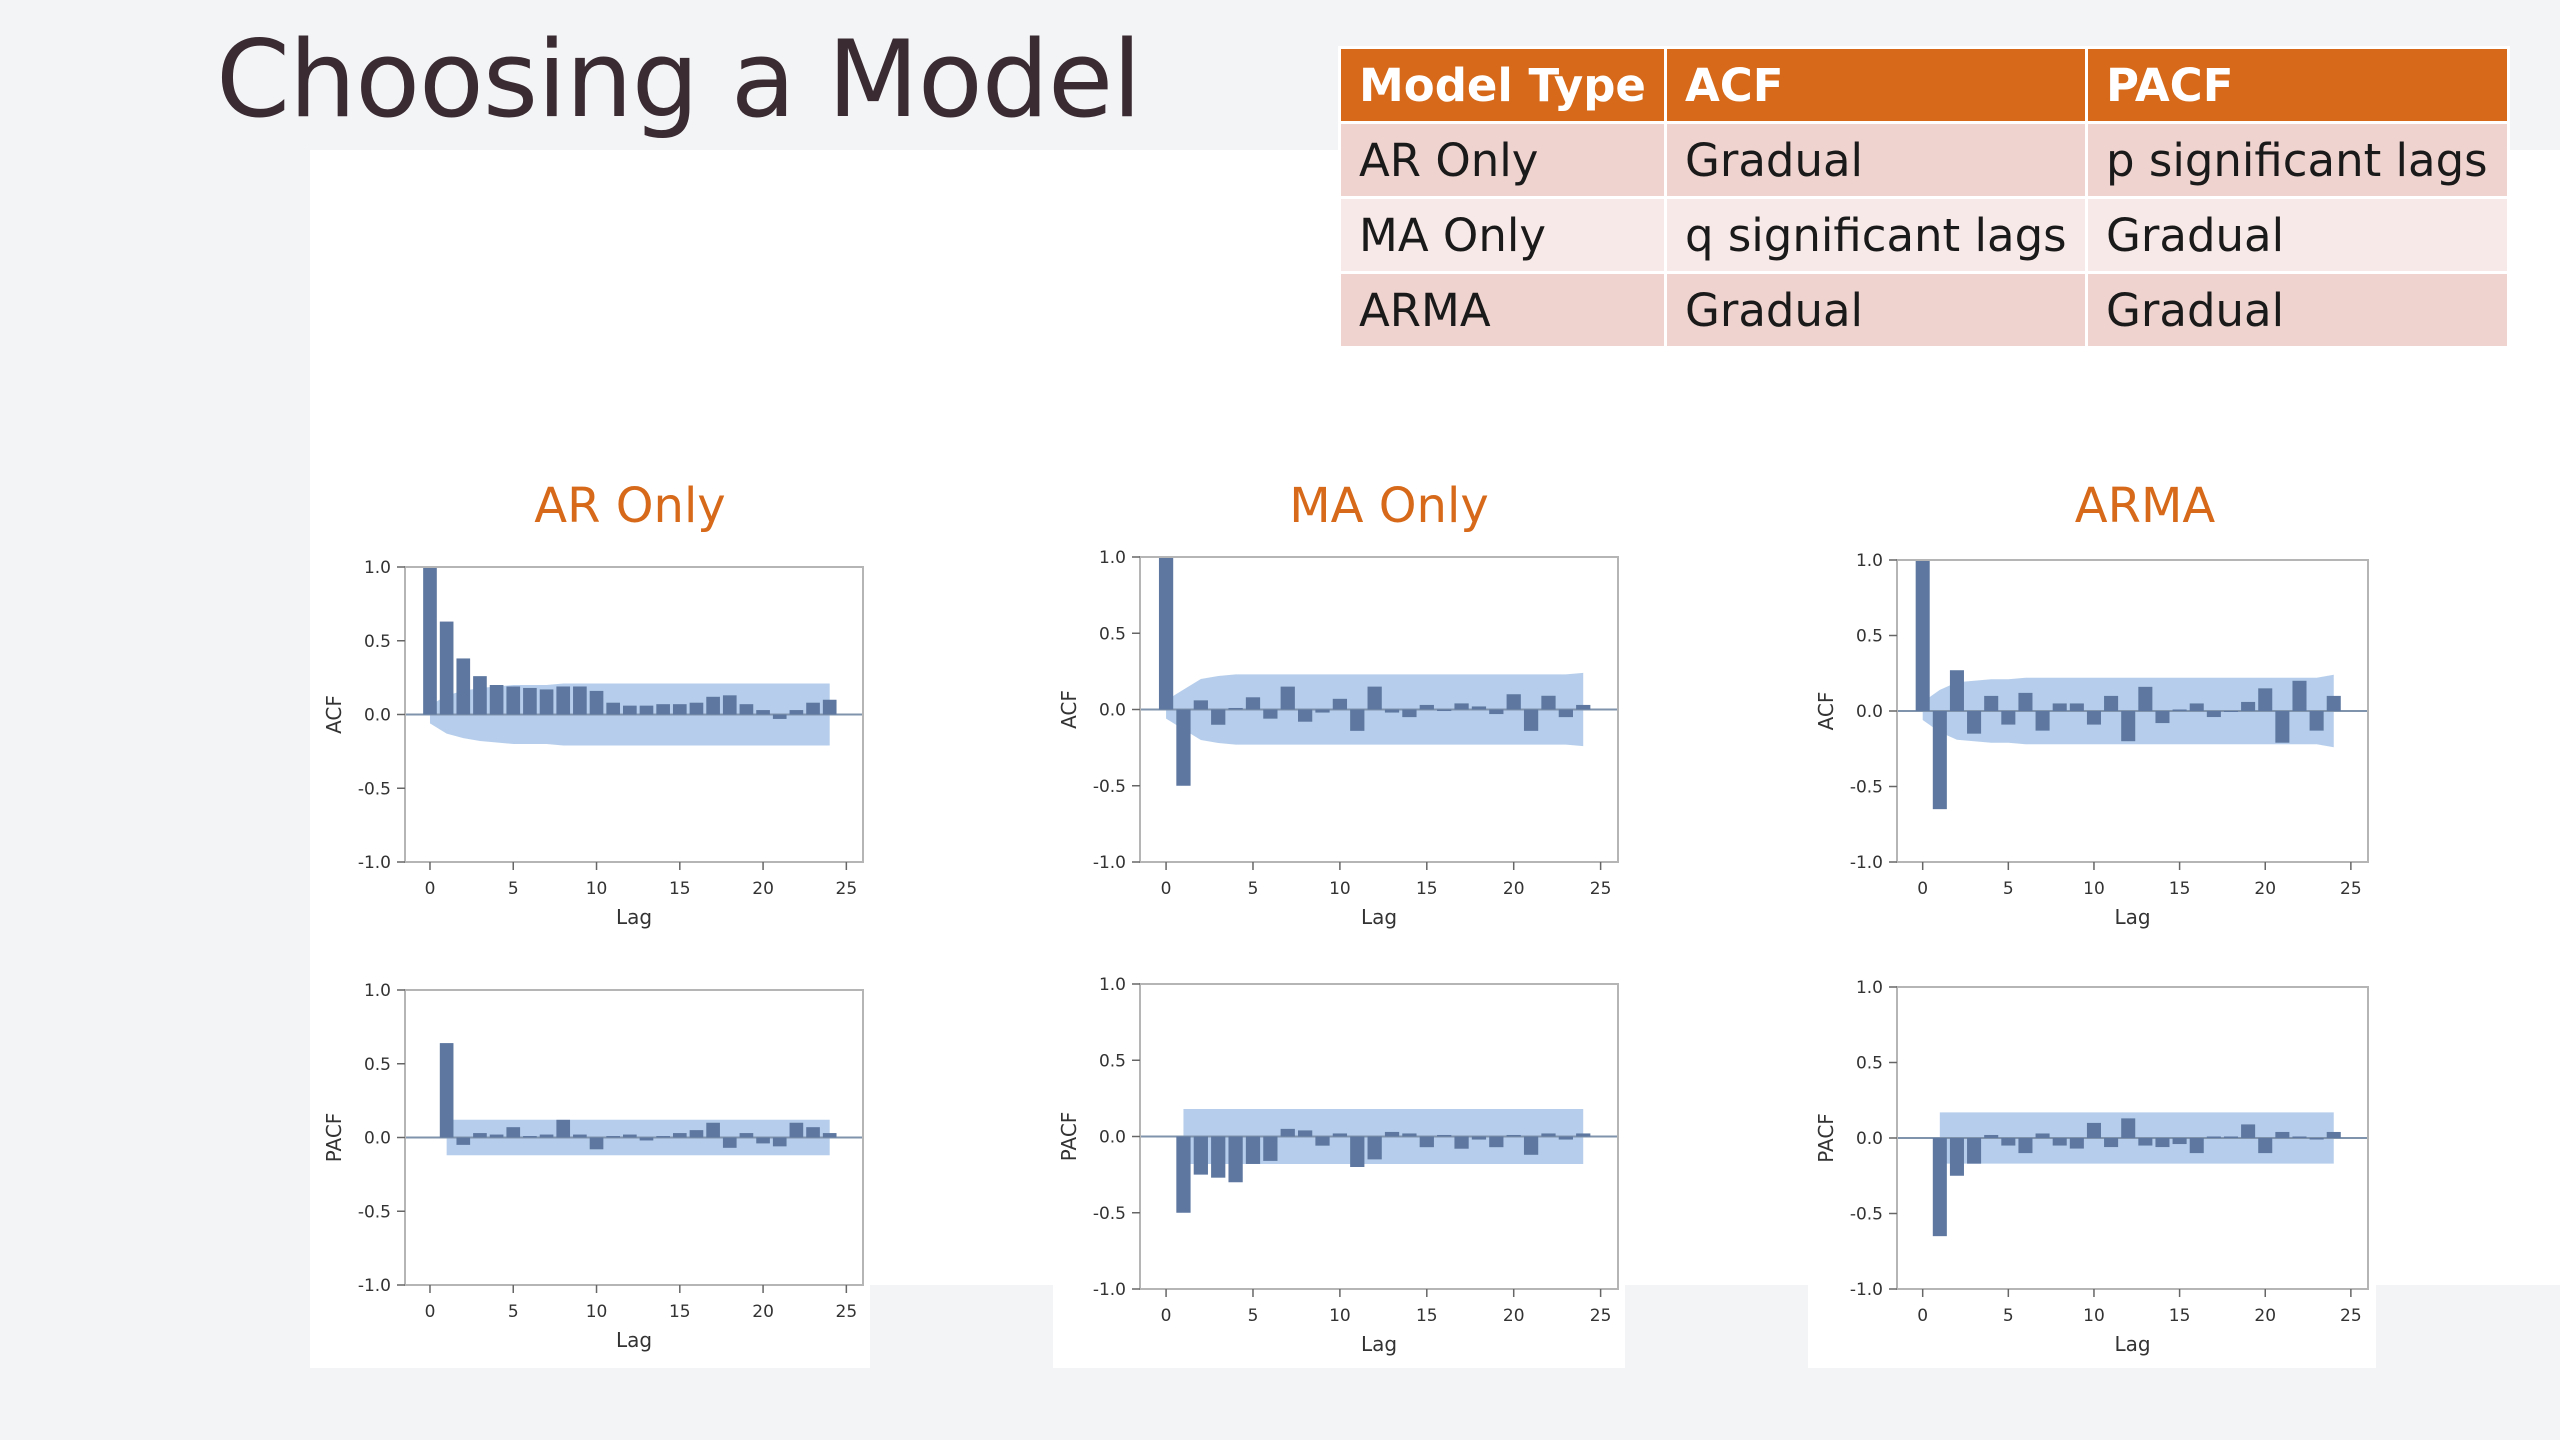 This screenshot has height=1440, width=2560. Describe the element at coordinates (1502, 310) in the screenshot. I see `table-cell: ARMA` at that location.